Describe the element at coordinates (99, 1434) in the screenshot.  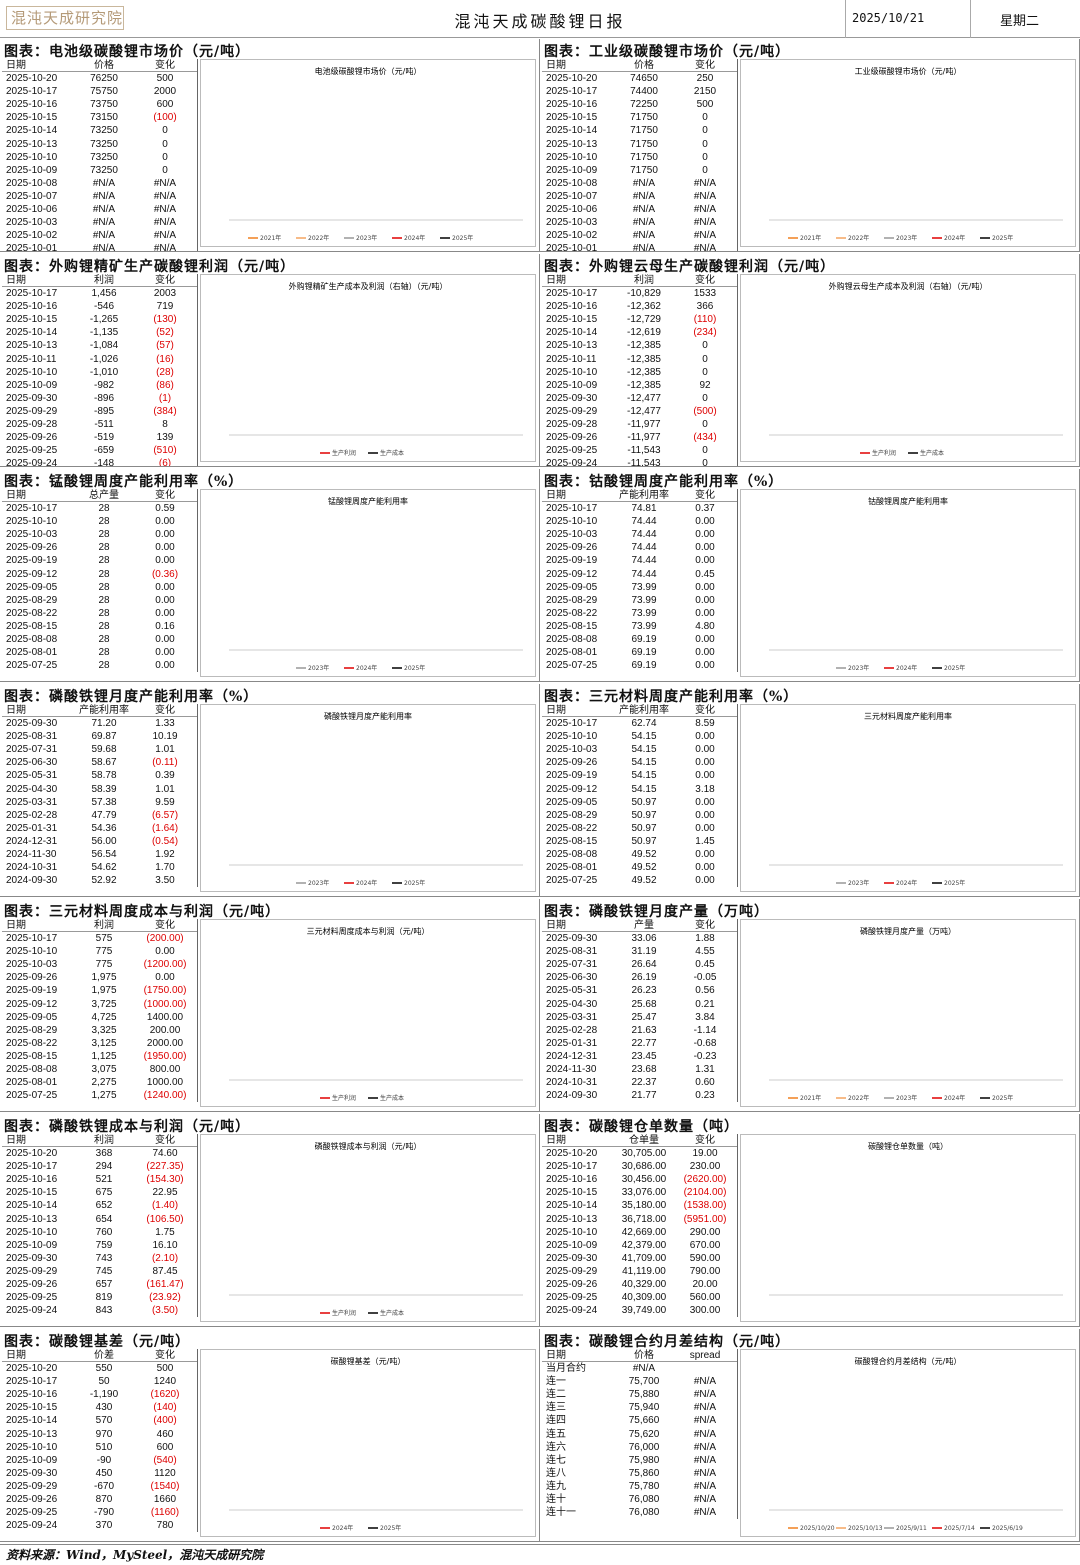
I see `table-row: 2025-10-13 970 460` at that location.